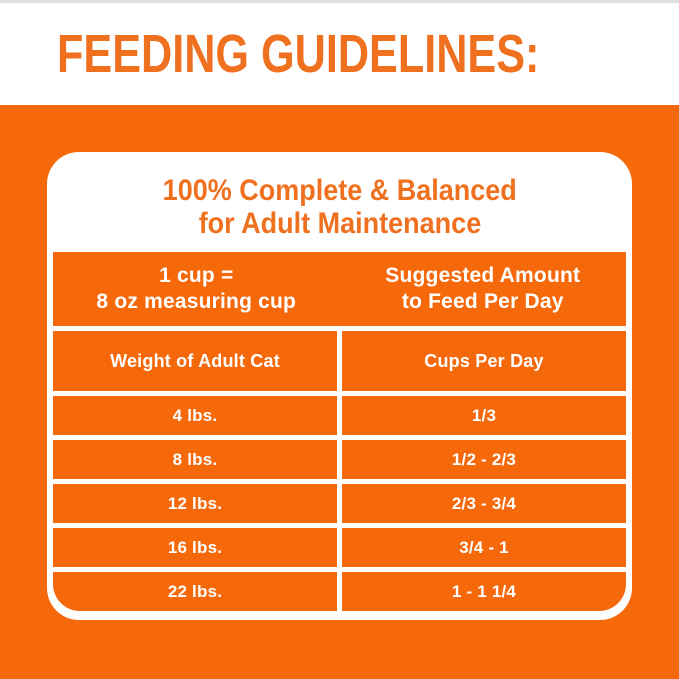 This screenshot has width=679, height=679. I want to click on table-row-3-weight: 16 lbs., so click(195, 547).